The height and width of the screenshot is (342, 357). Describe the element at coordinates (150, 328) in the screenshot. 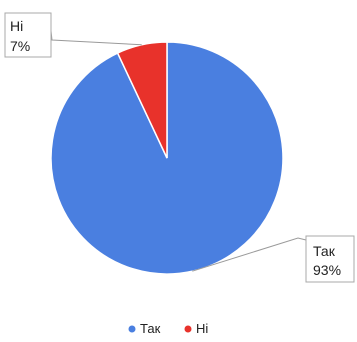

I see `legend-label: Так` at that location.